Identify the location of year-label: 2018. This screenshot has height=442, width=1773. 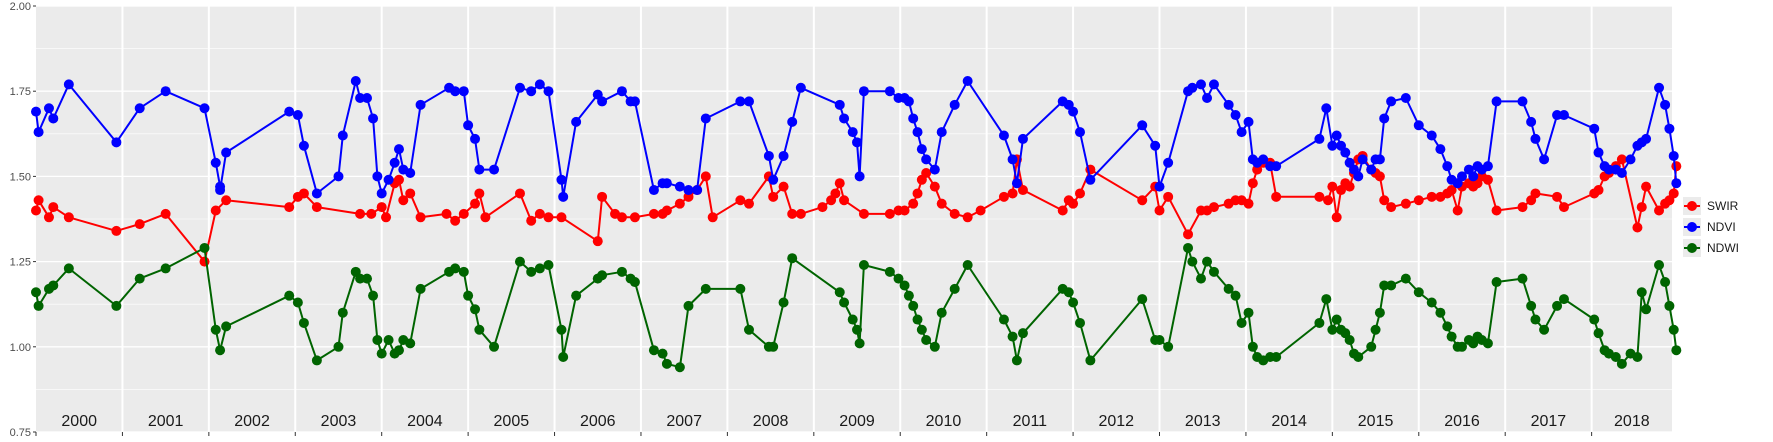
(1632, 421).